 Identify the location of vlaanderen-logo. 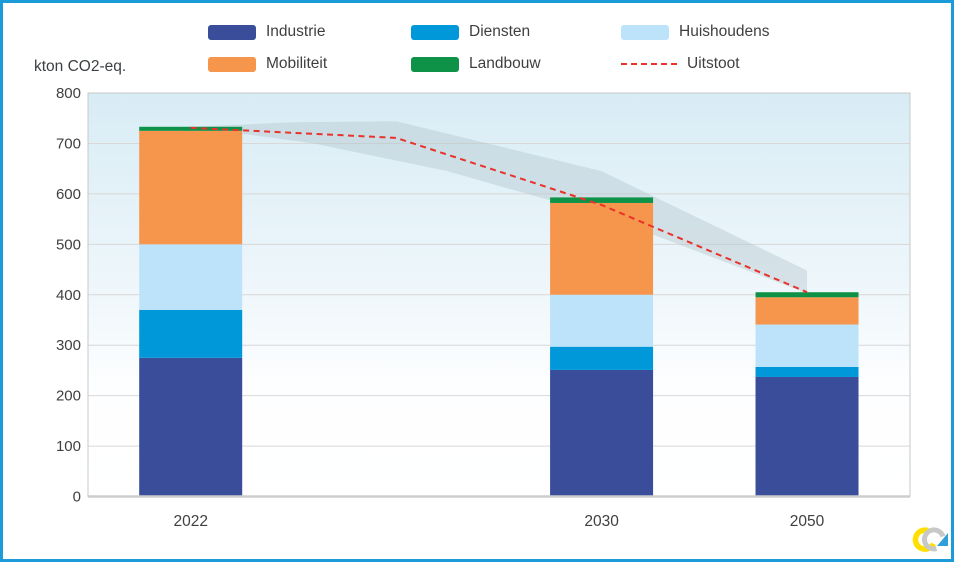
(930, 539).